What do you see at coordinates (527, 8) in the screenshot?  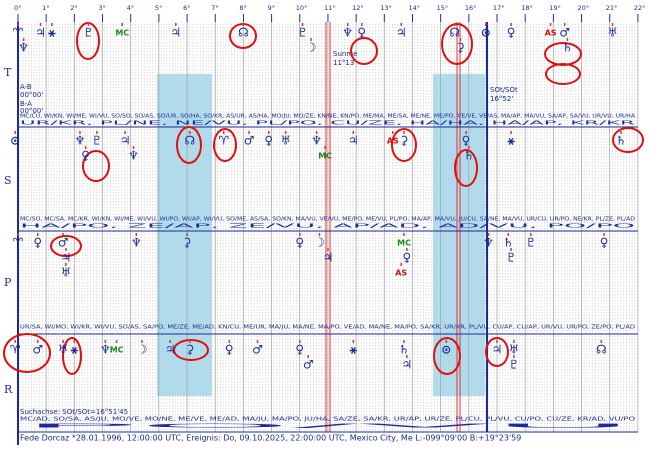 I see `x-tick-label: 18°` at bounding box center [527, 8].